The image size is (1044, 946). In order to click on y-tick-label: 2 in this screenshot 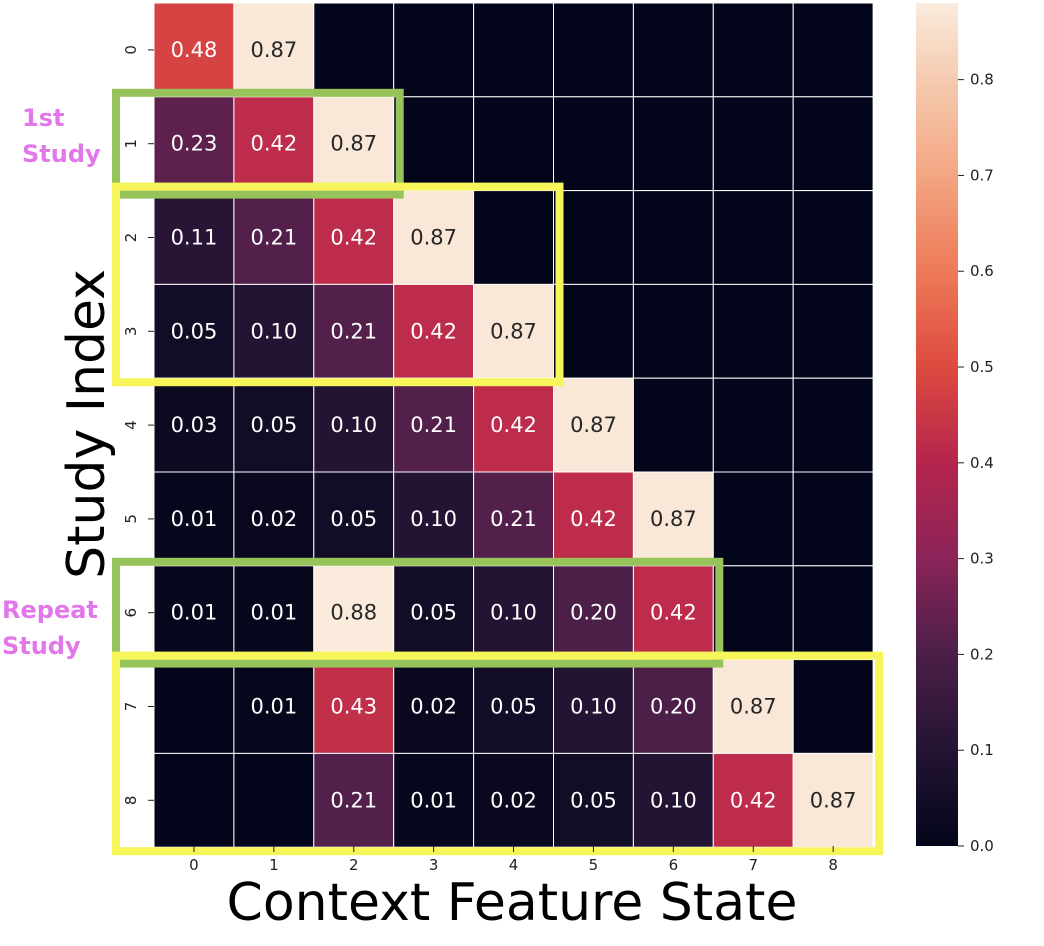, I will do `click(131, 238)`.